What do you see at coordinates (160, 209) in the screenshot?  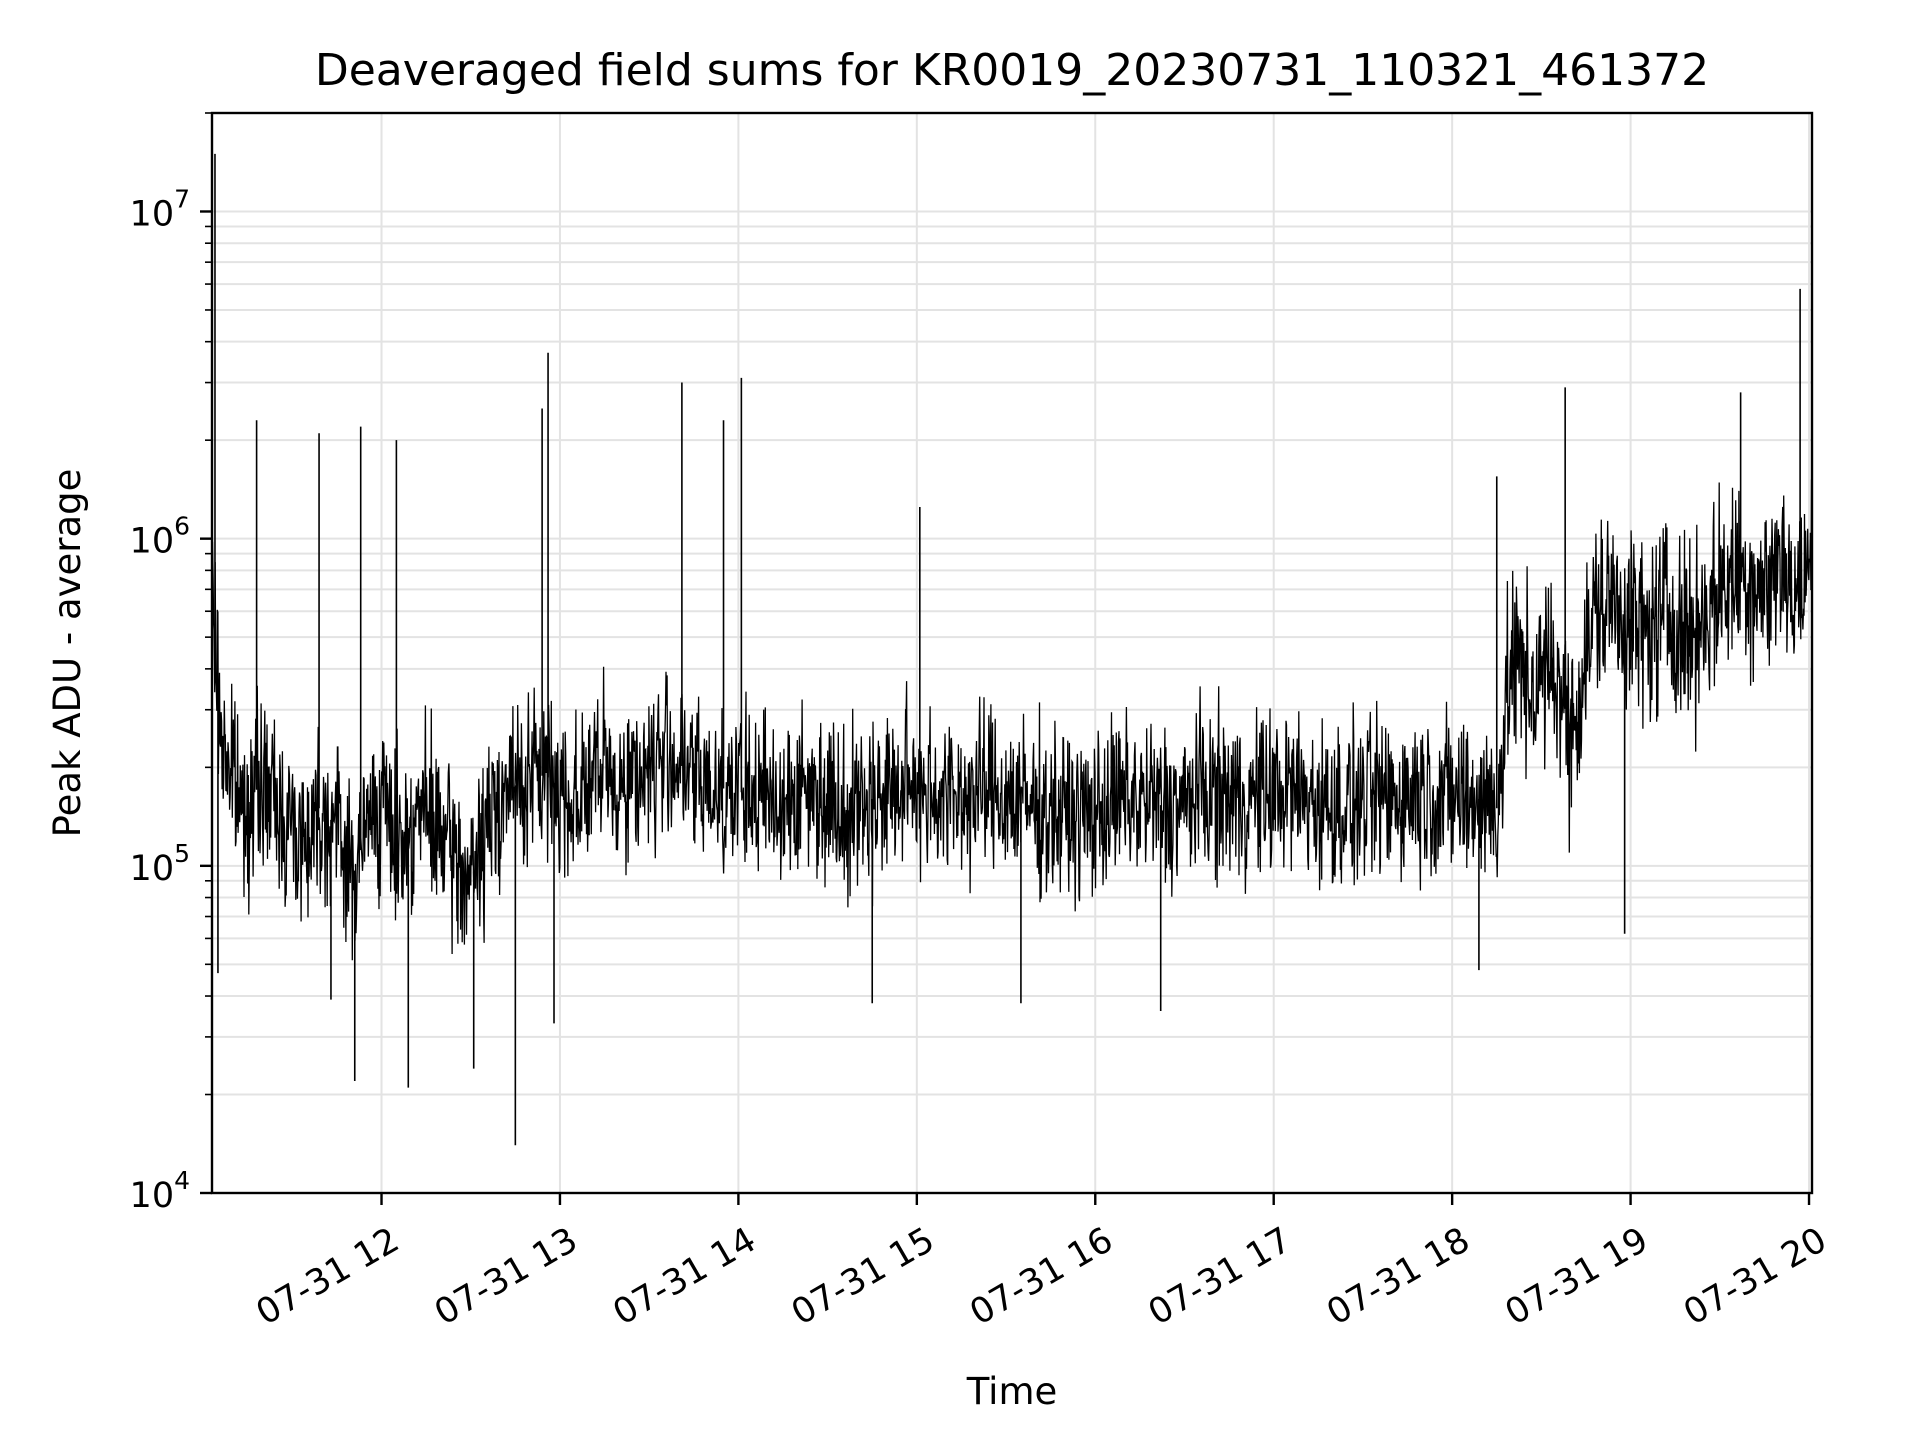 I see `y-tick-label: 10⁷` at bounding box center [160, 209].